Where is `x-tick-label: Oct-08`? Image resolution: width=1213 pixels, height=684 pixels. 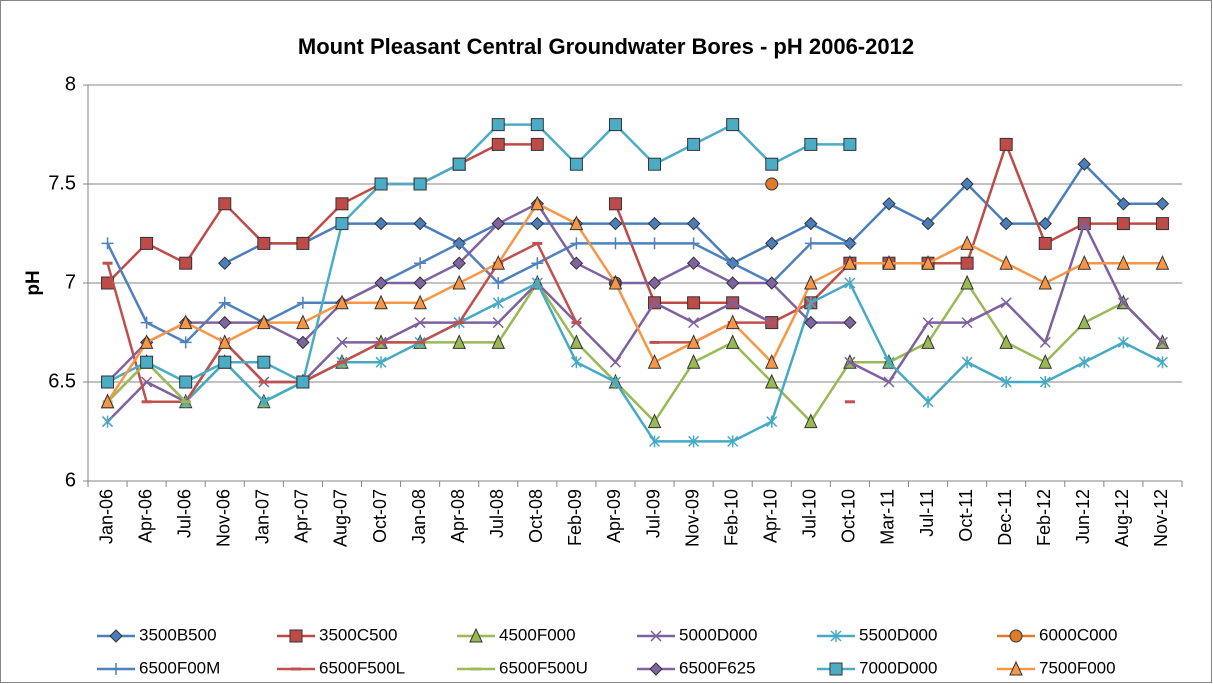 x-tick-label: Oct-08 is located at coordinates (536, 516).